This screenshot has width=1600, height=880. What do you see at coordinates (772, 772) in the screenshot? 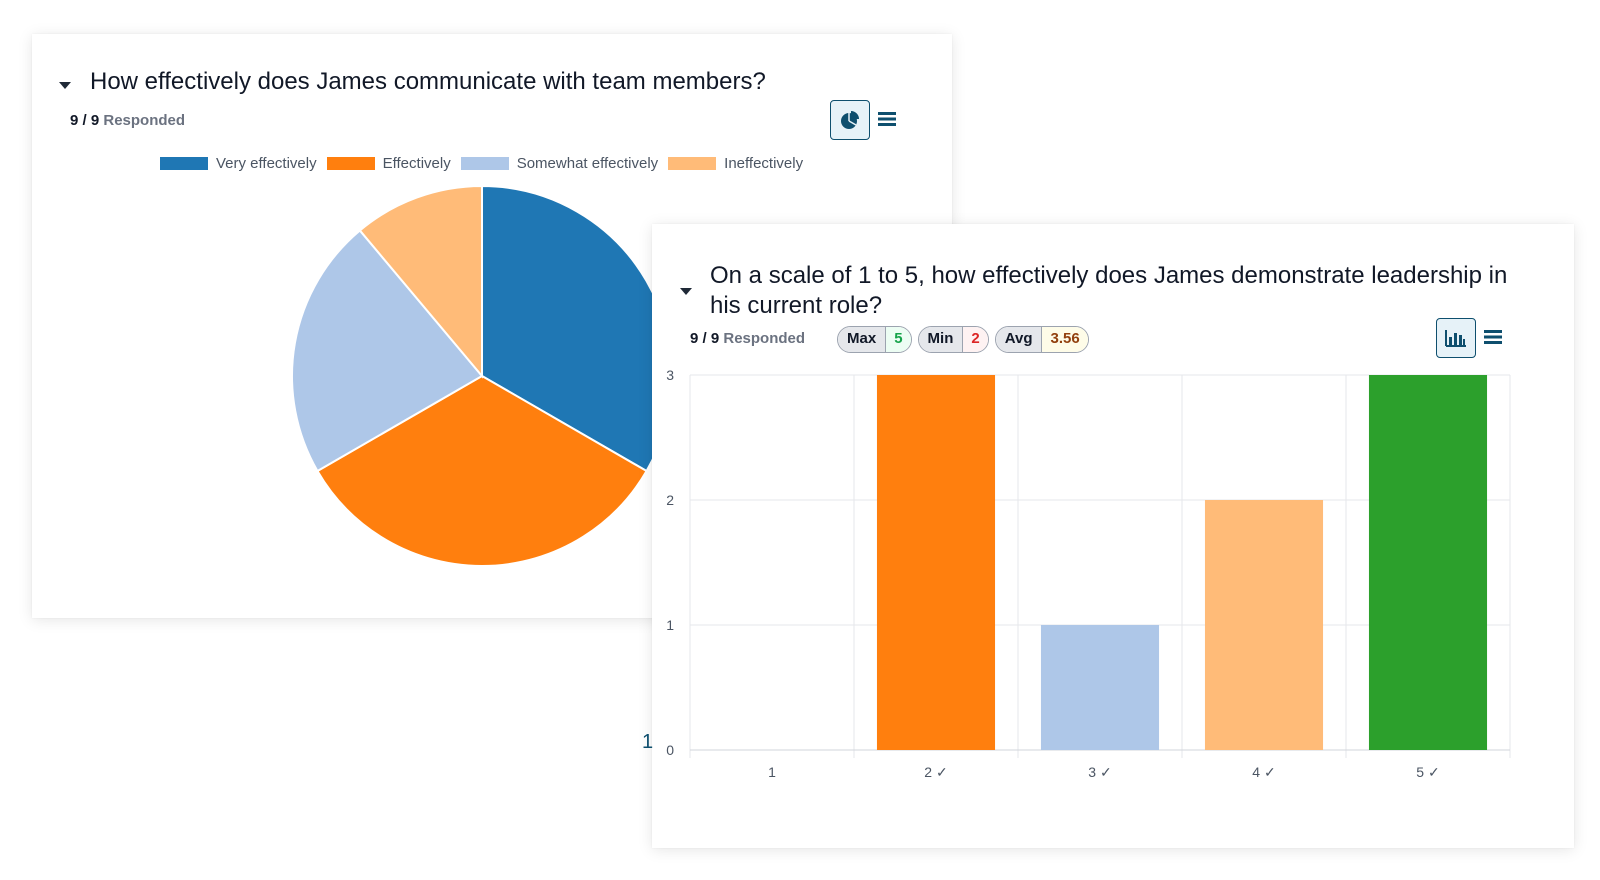
I see `x-tick-label: 1` at bounding box center [772, 772].